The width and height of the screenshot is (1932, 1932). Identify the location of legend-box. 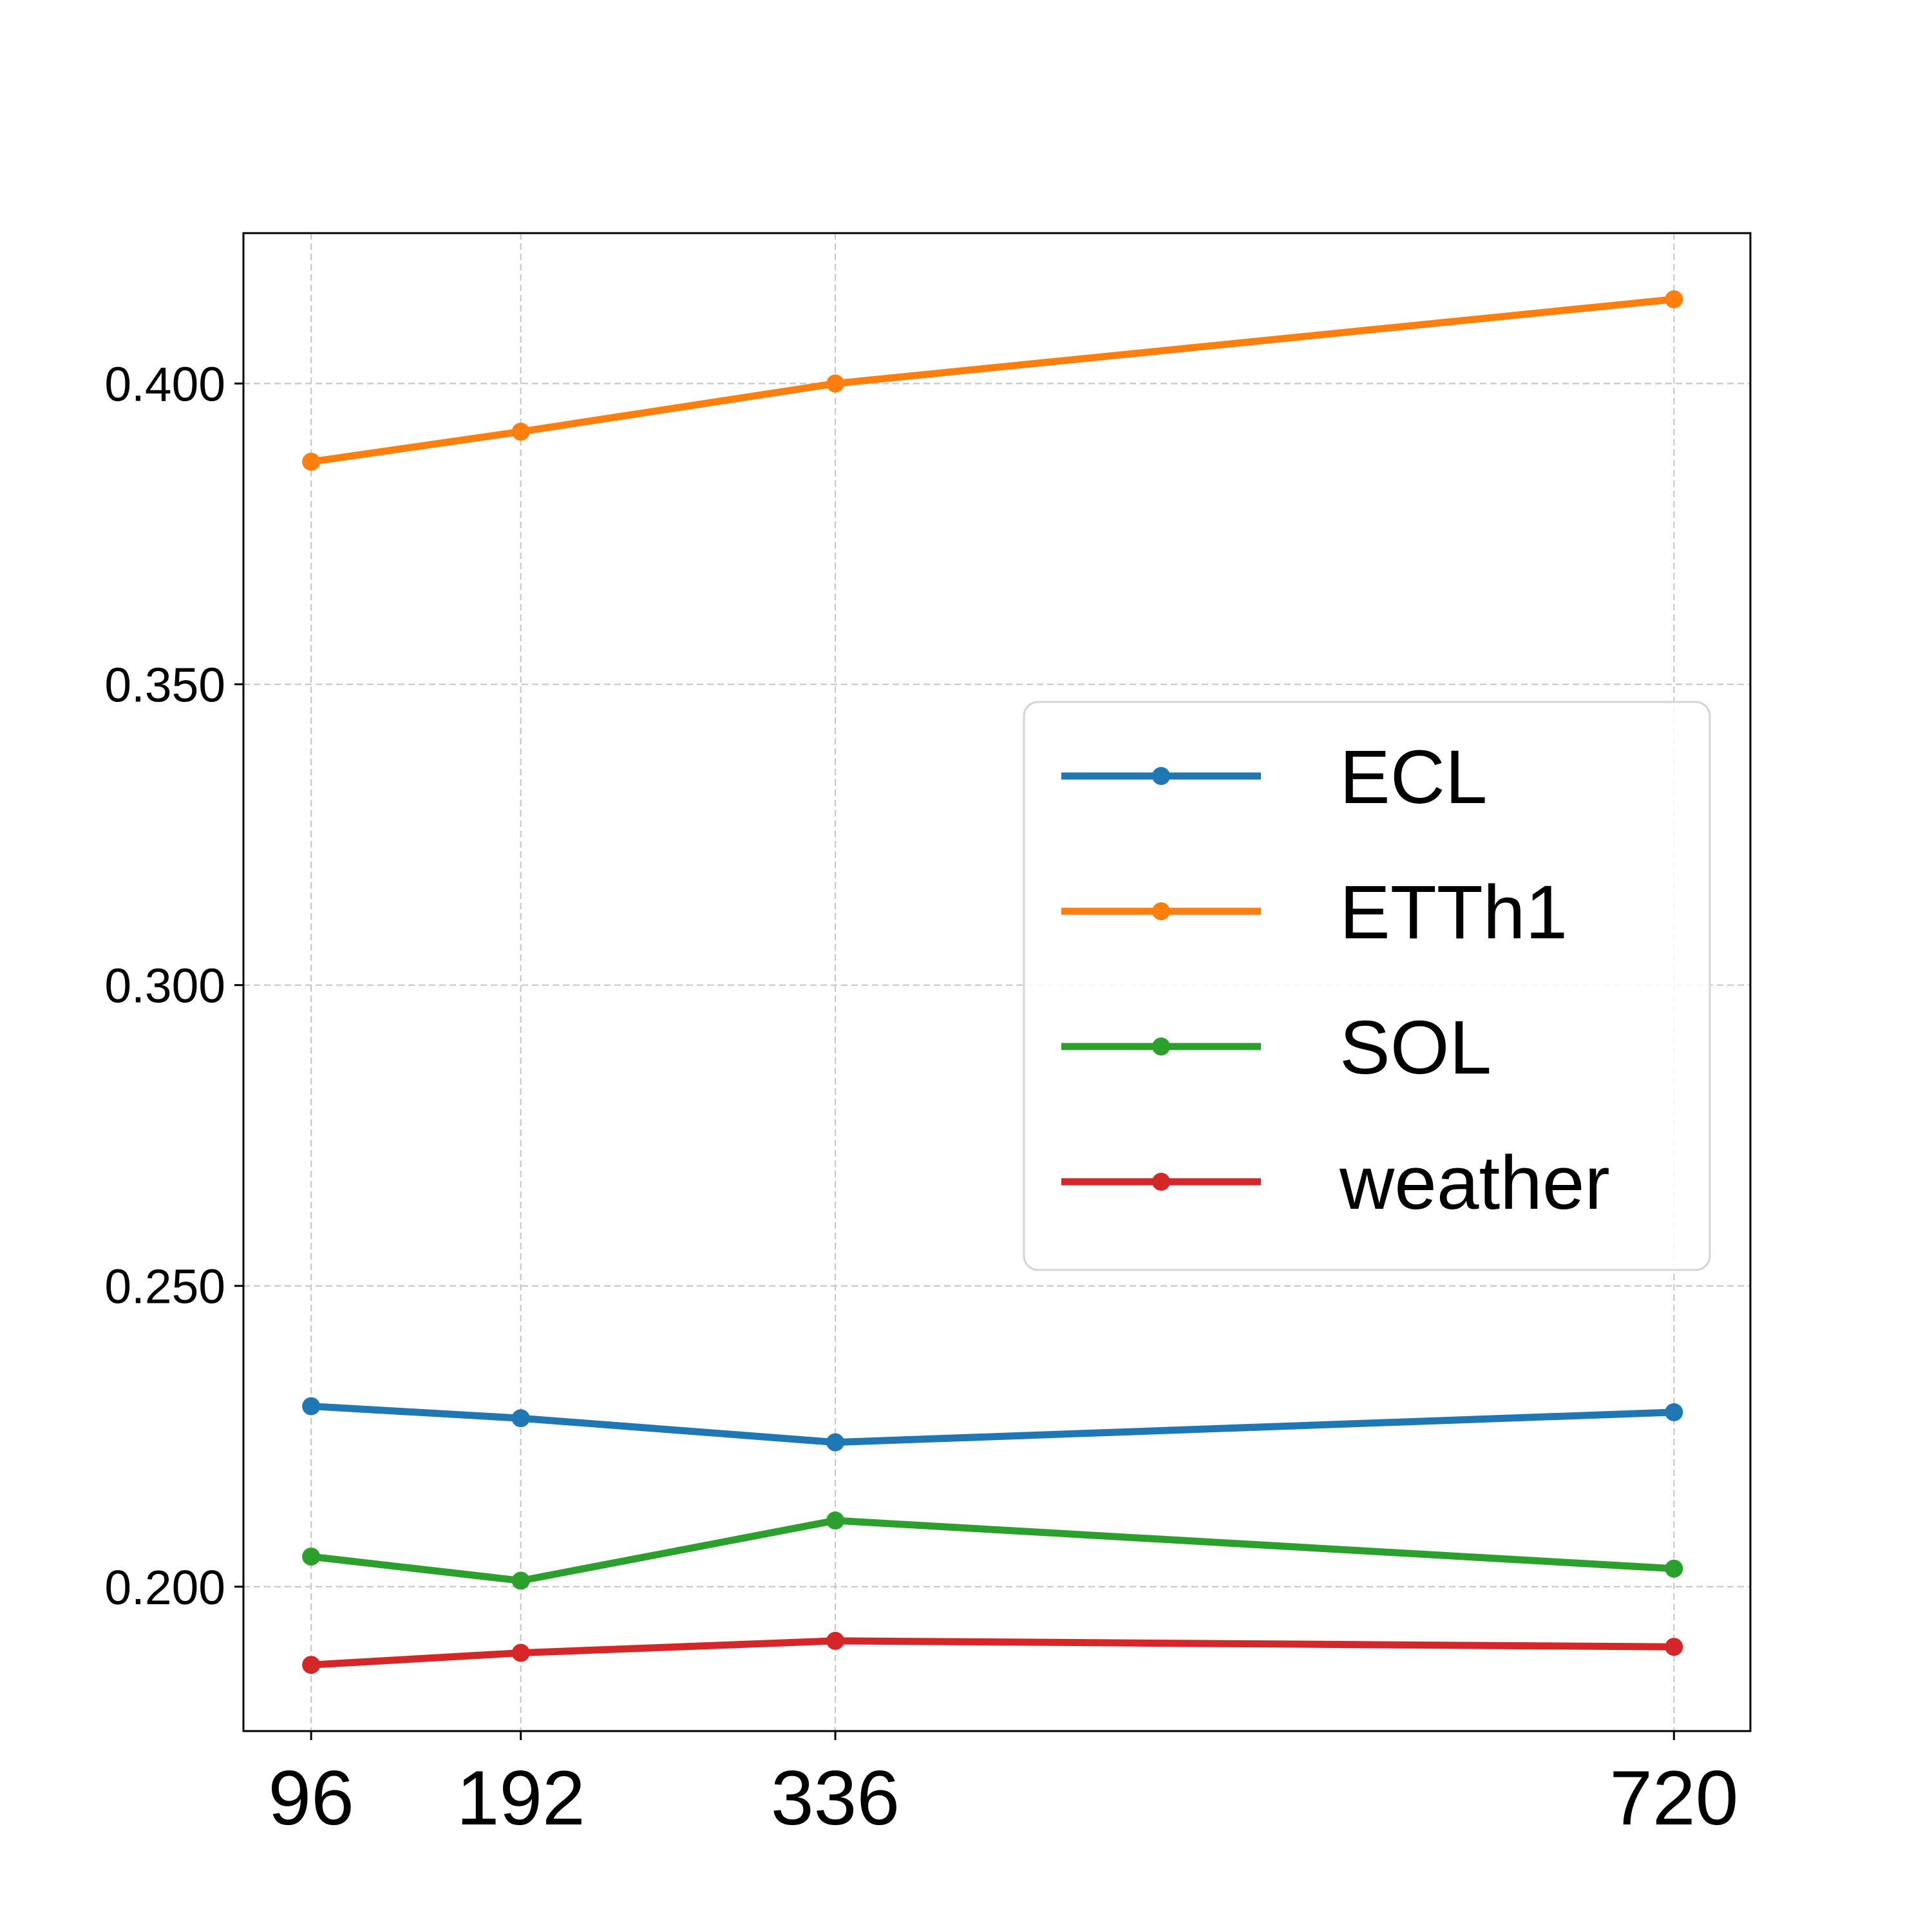
(1367, 986).